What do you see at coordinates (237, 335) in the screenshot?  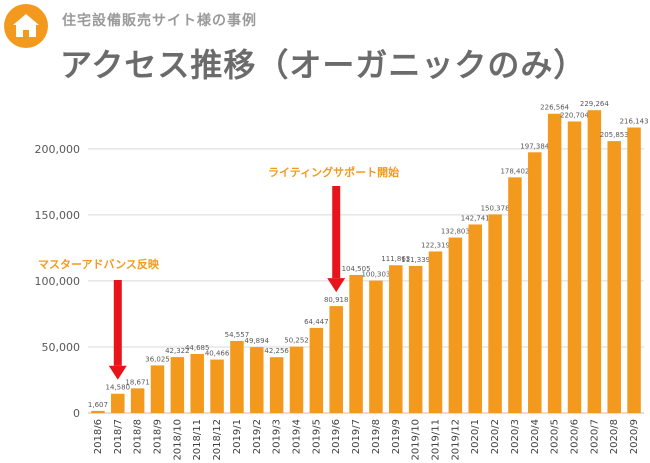 I see `data-label: 54,557` at bounding box center [237, 335].